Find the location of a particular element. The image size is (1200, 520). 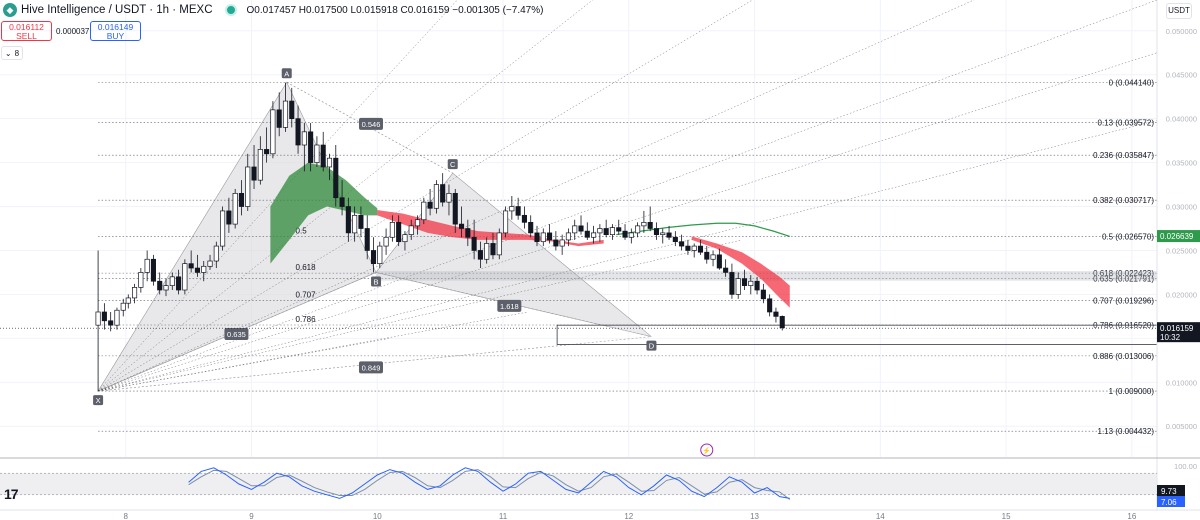

time-axis-tick: 14 is located at coordinates (880, 516).